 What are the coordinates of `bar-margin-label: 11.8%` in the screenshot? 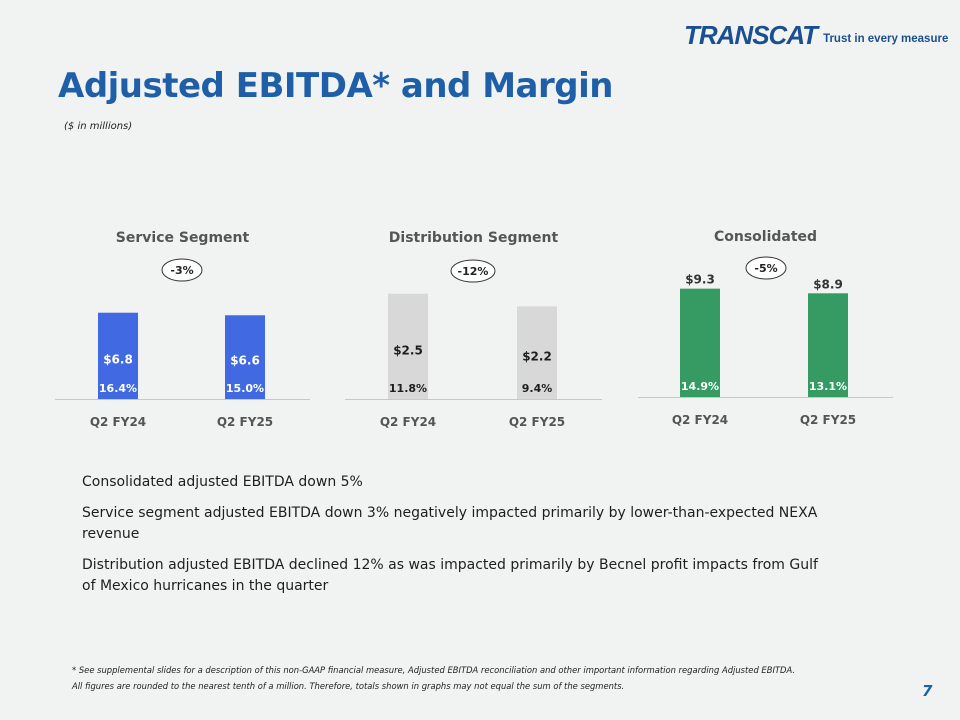 It's located at (408, 388).